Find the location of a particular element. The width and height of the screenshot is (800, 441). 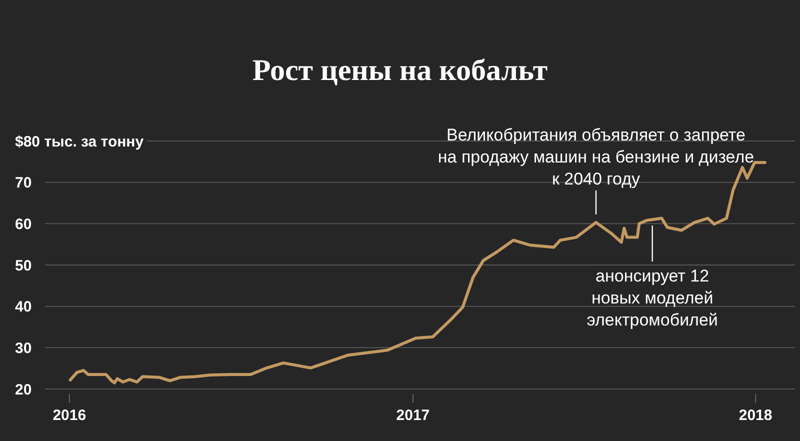

x-tick-label: 2016 is located at coordinates (69, 415).